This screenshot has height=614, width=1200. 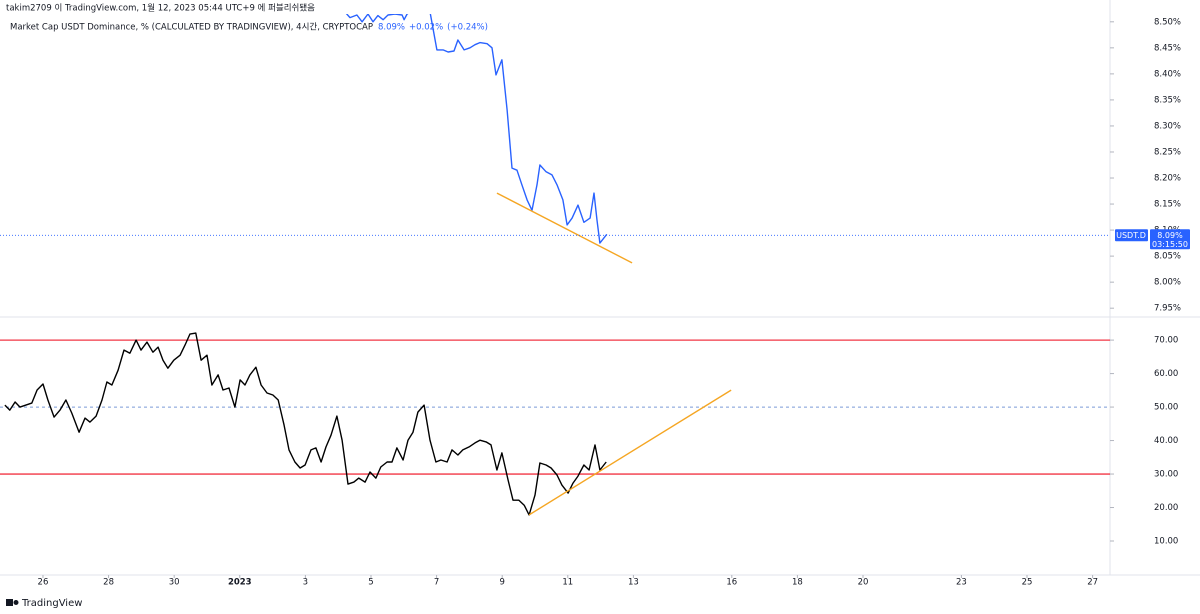 I want to click on y-tick-label: 30.00, so click(x=1166, y=475).